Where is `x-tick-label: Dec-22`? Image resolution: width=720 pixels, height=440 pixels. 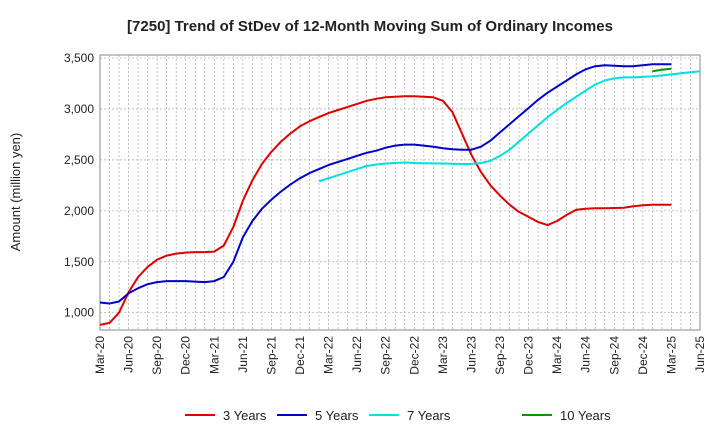 x-tick-label: Dec-22 is located at coordinates (414, 355).